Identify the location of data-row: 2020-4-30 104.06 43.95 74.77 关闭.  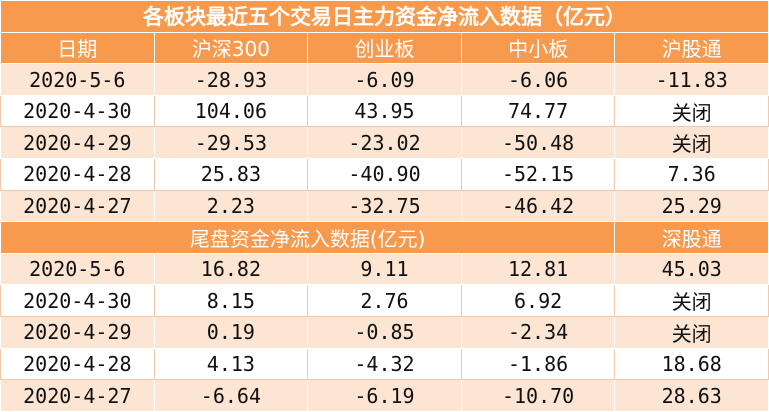
(384, 111).